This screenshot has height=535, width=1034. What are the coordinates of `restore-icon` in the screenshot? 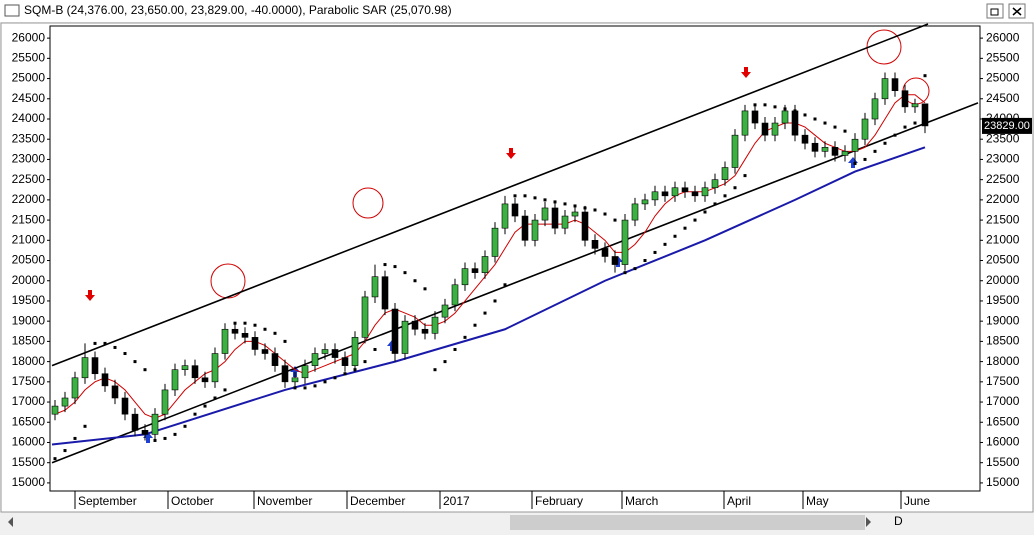 It's located at (994, 12).